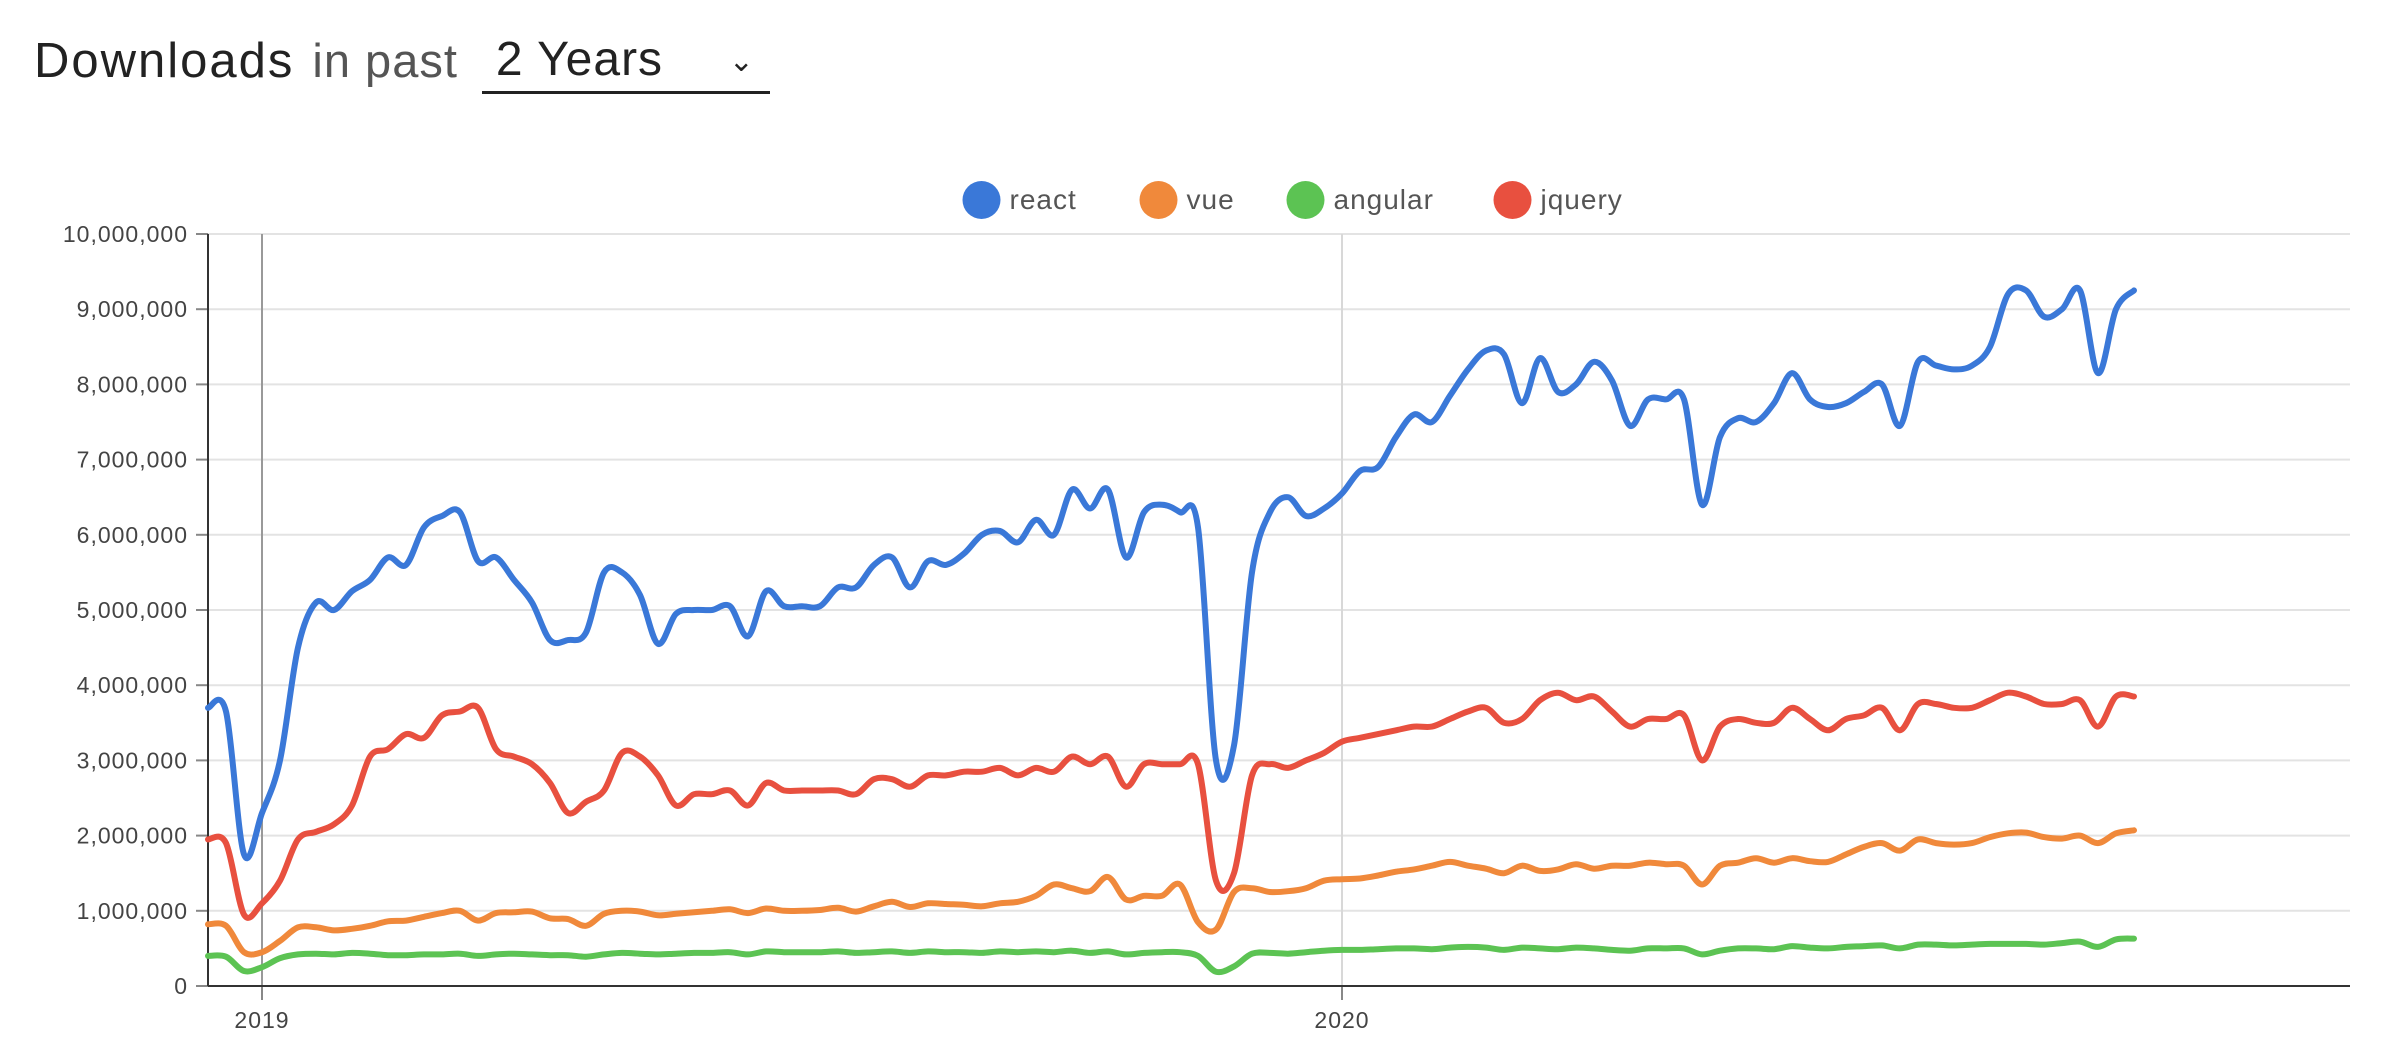 Image resolution: width=2388 pixels, height=1052 pixels. Describe the element at coordinates (1171, 955) in the screenshot. I see `series-line-angular` at that location.